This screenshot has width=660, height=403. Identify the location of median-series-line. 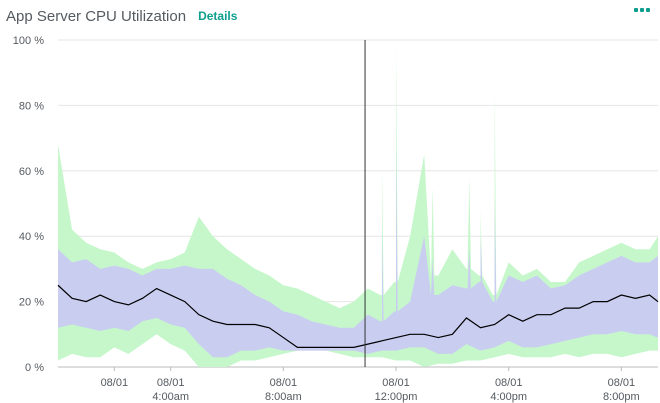
(358, 316).